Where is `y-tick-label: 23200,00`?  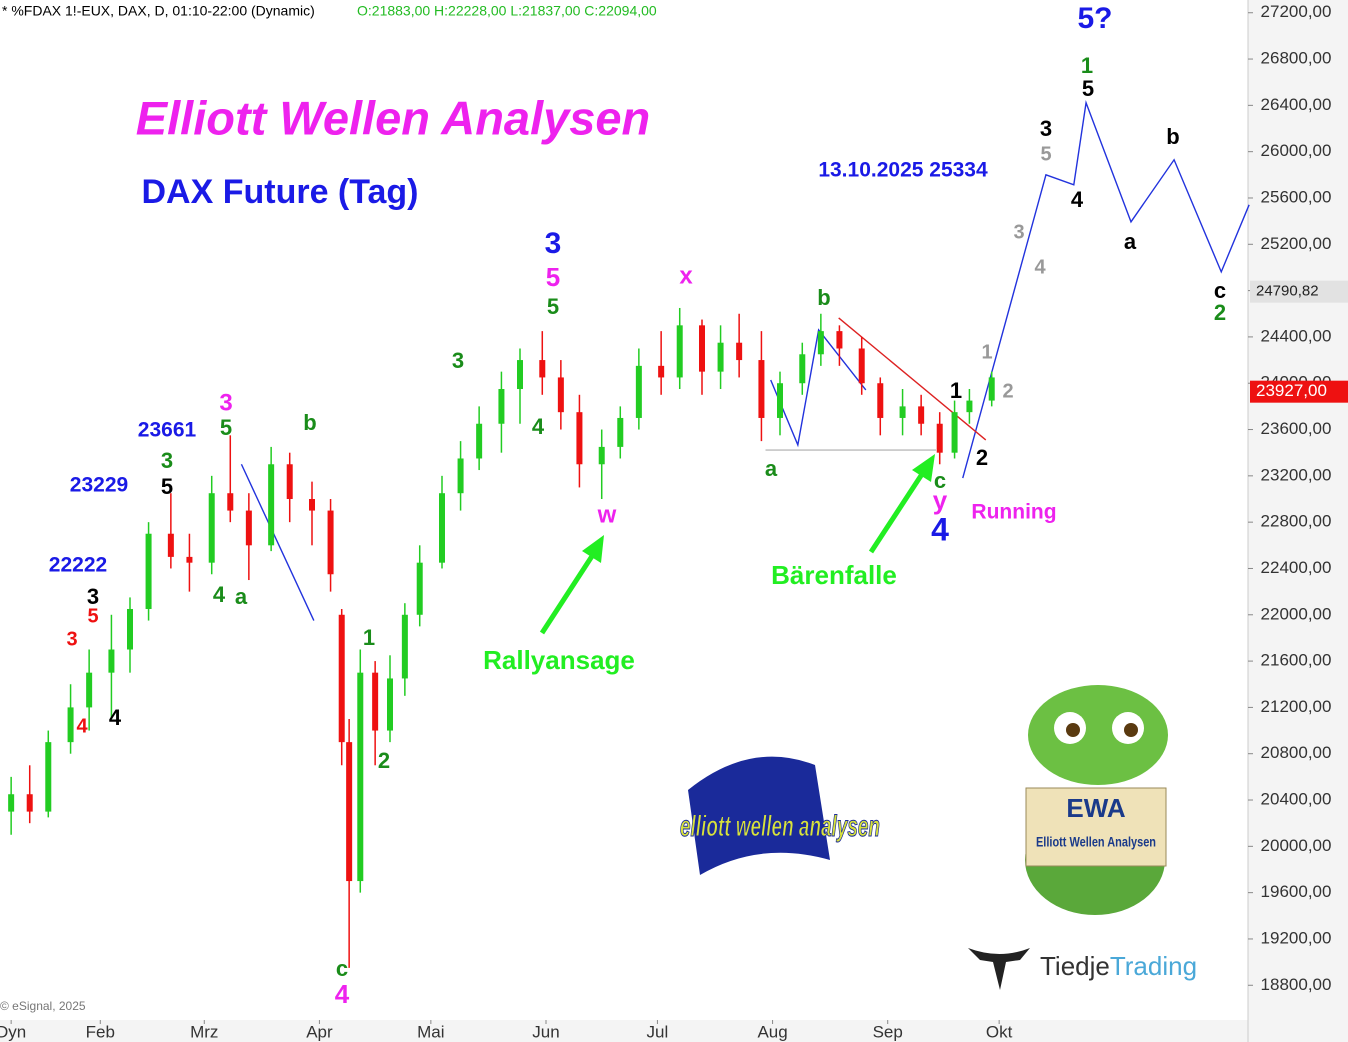 y-tick-label: 23200,00 is located at coordinates (1296, 474).